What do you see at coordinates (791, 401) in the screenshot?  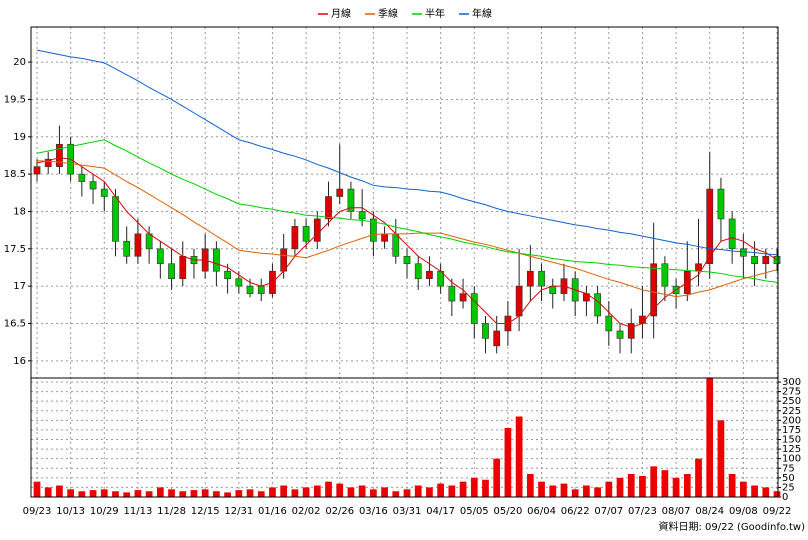 I see `y-tick-label: 250` at bounding box center [791, 401].